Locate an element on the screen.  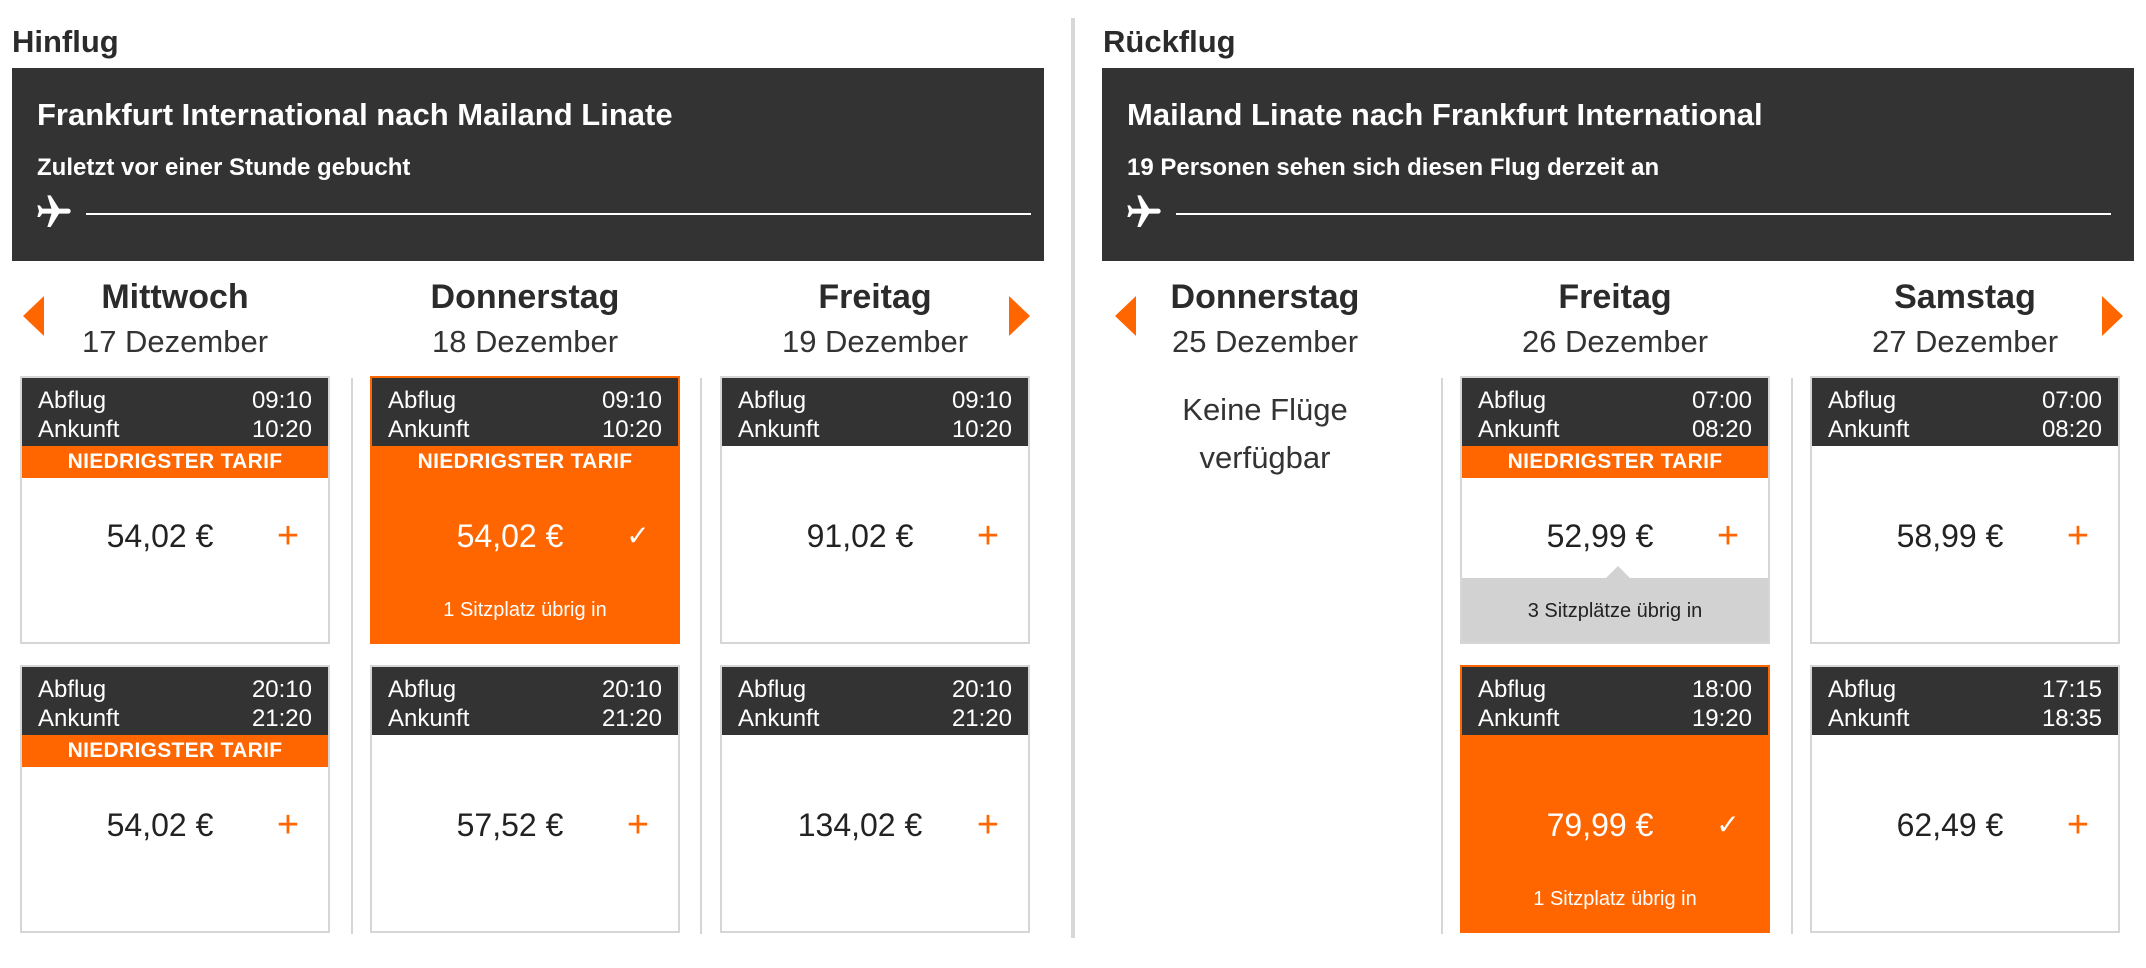
flight-price: 79,99 € is located at coordinates (1600, 825).